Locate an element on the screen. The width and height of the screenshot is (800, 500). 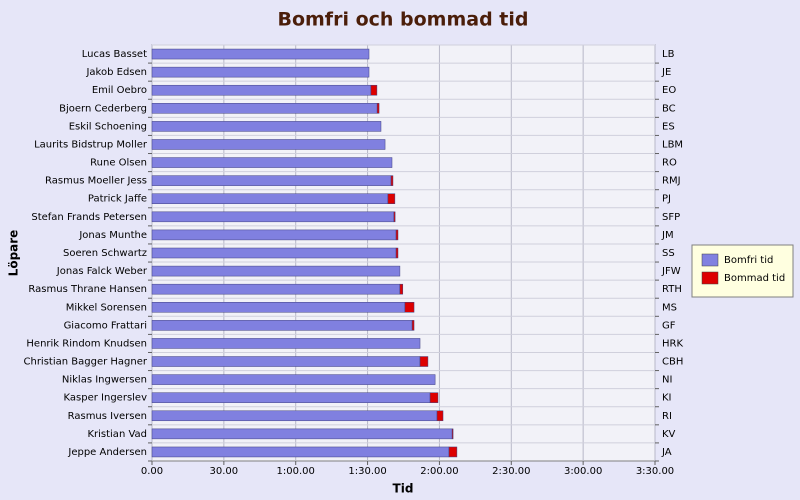
y2-tick-label: RTH is located at coordinates (672, 289).